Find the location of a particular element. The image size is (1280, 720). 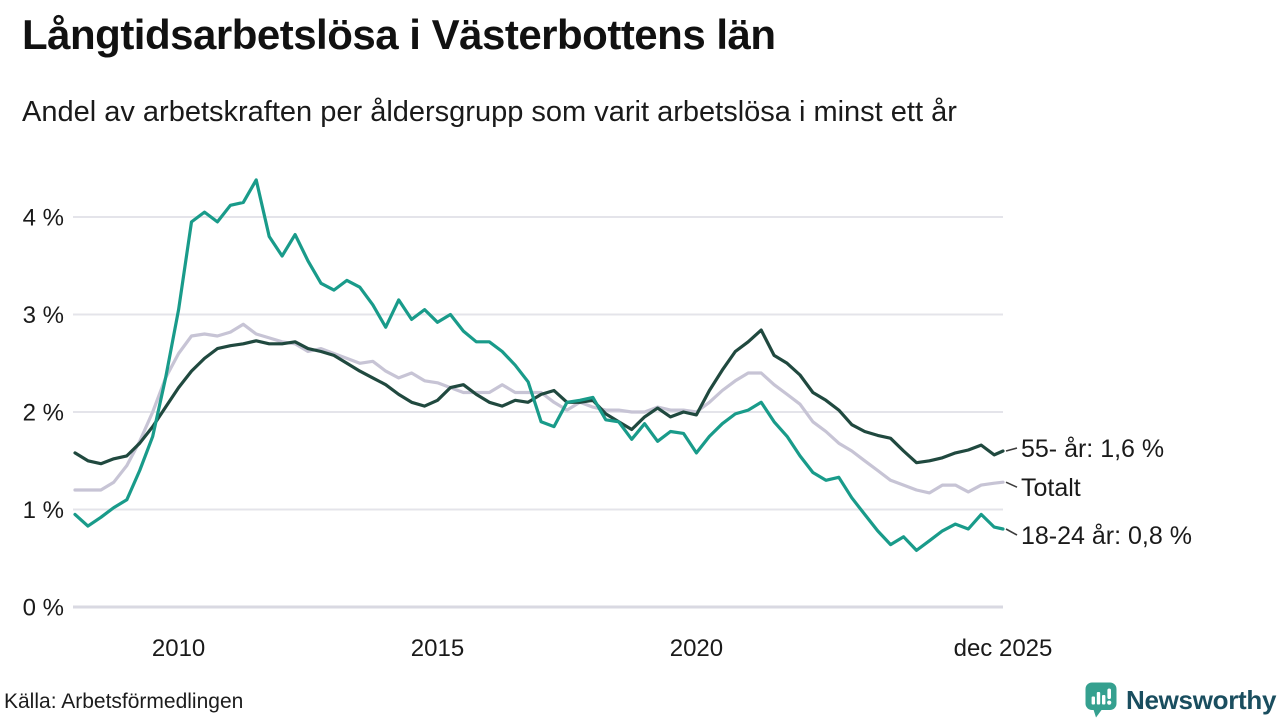

y-tick-label-1: 1 % is located at coordinates (43, 510).